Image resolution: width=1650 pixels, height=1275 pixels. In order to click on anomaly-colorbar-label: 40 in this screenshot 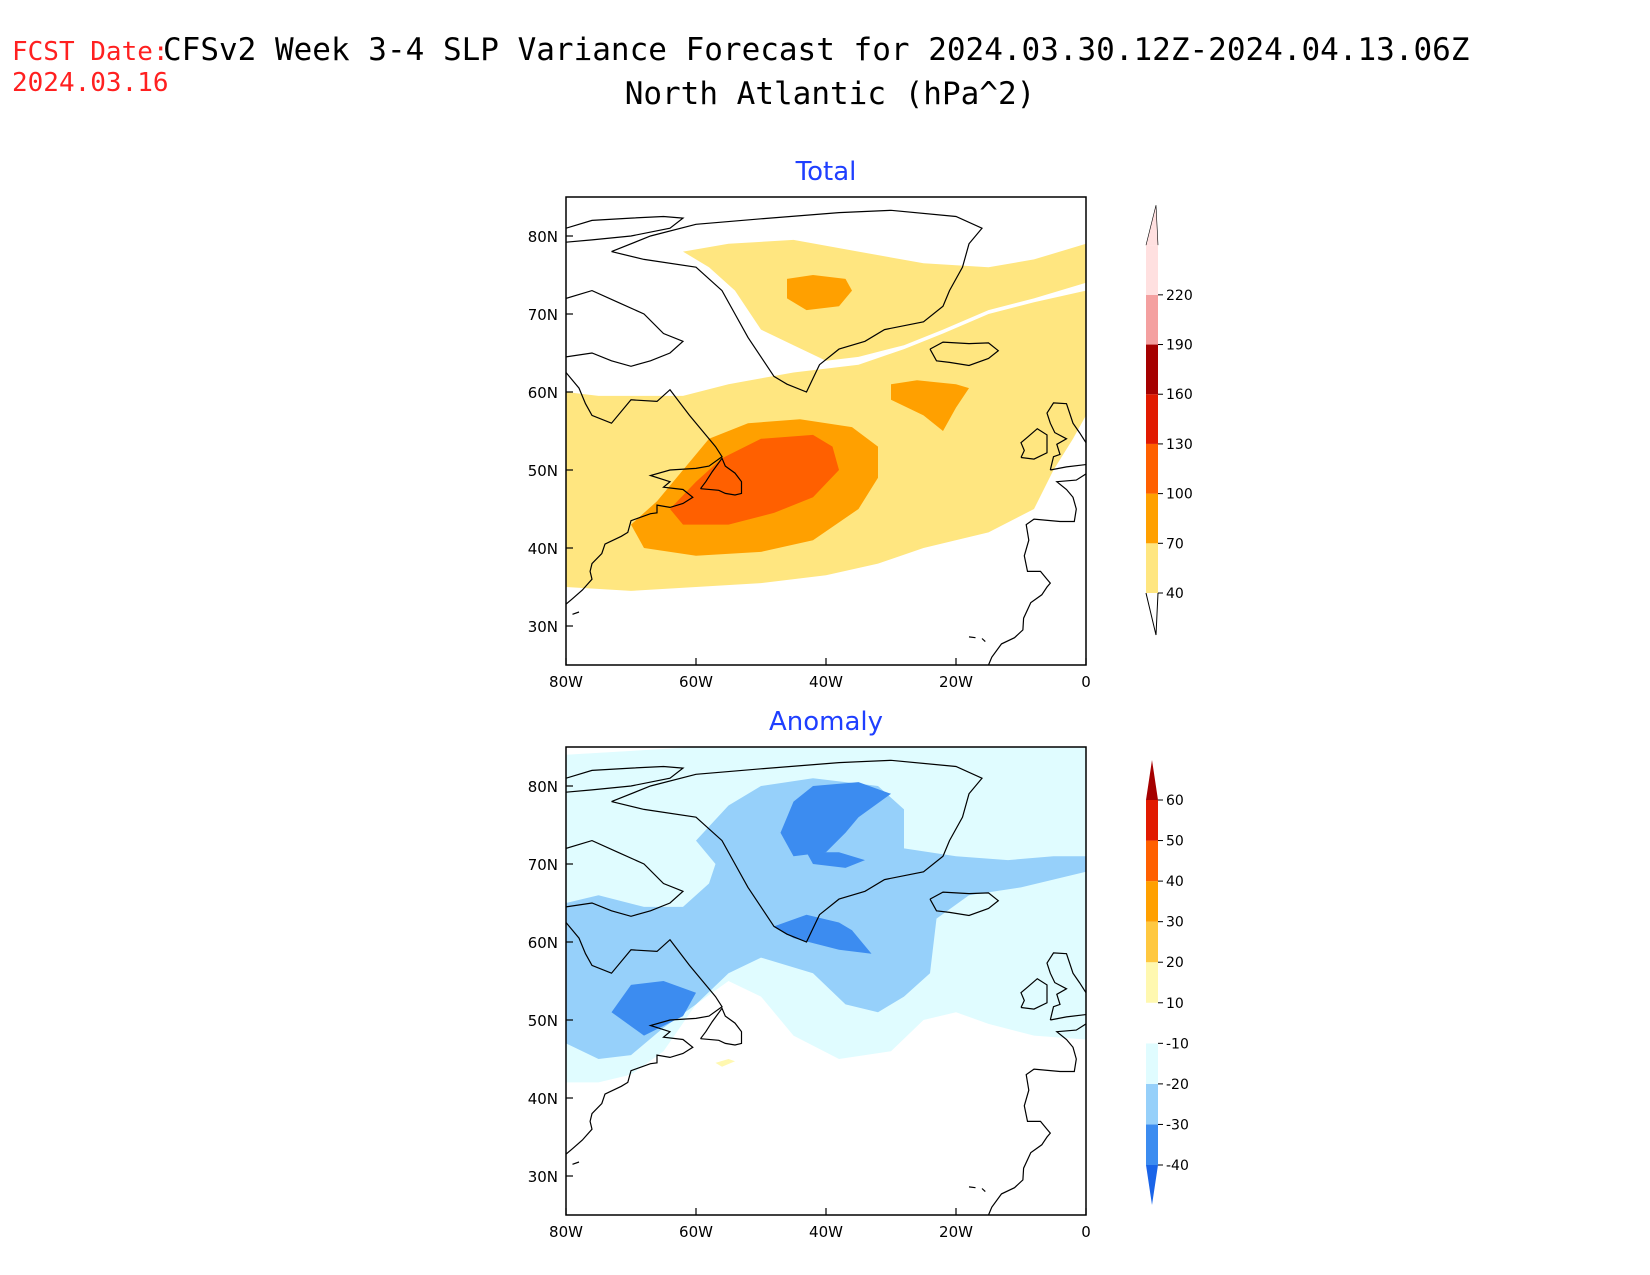, I will do `click(1175, 882)`.